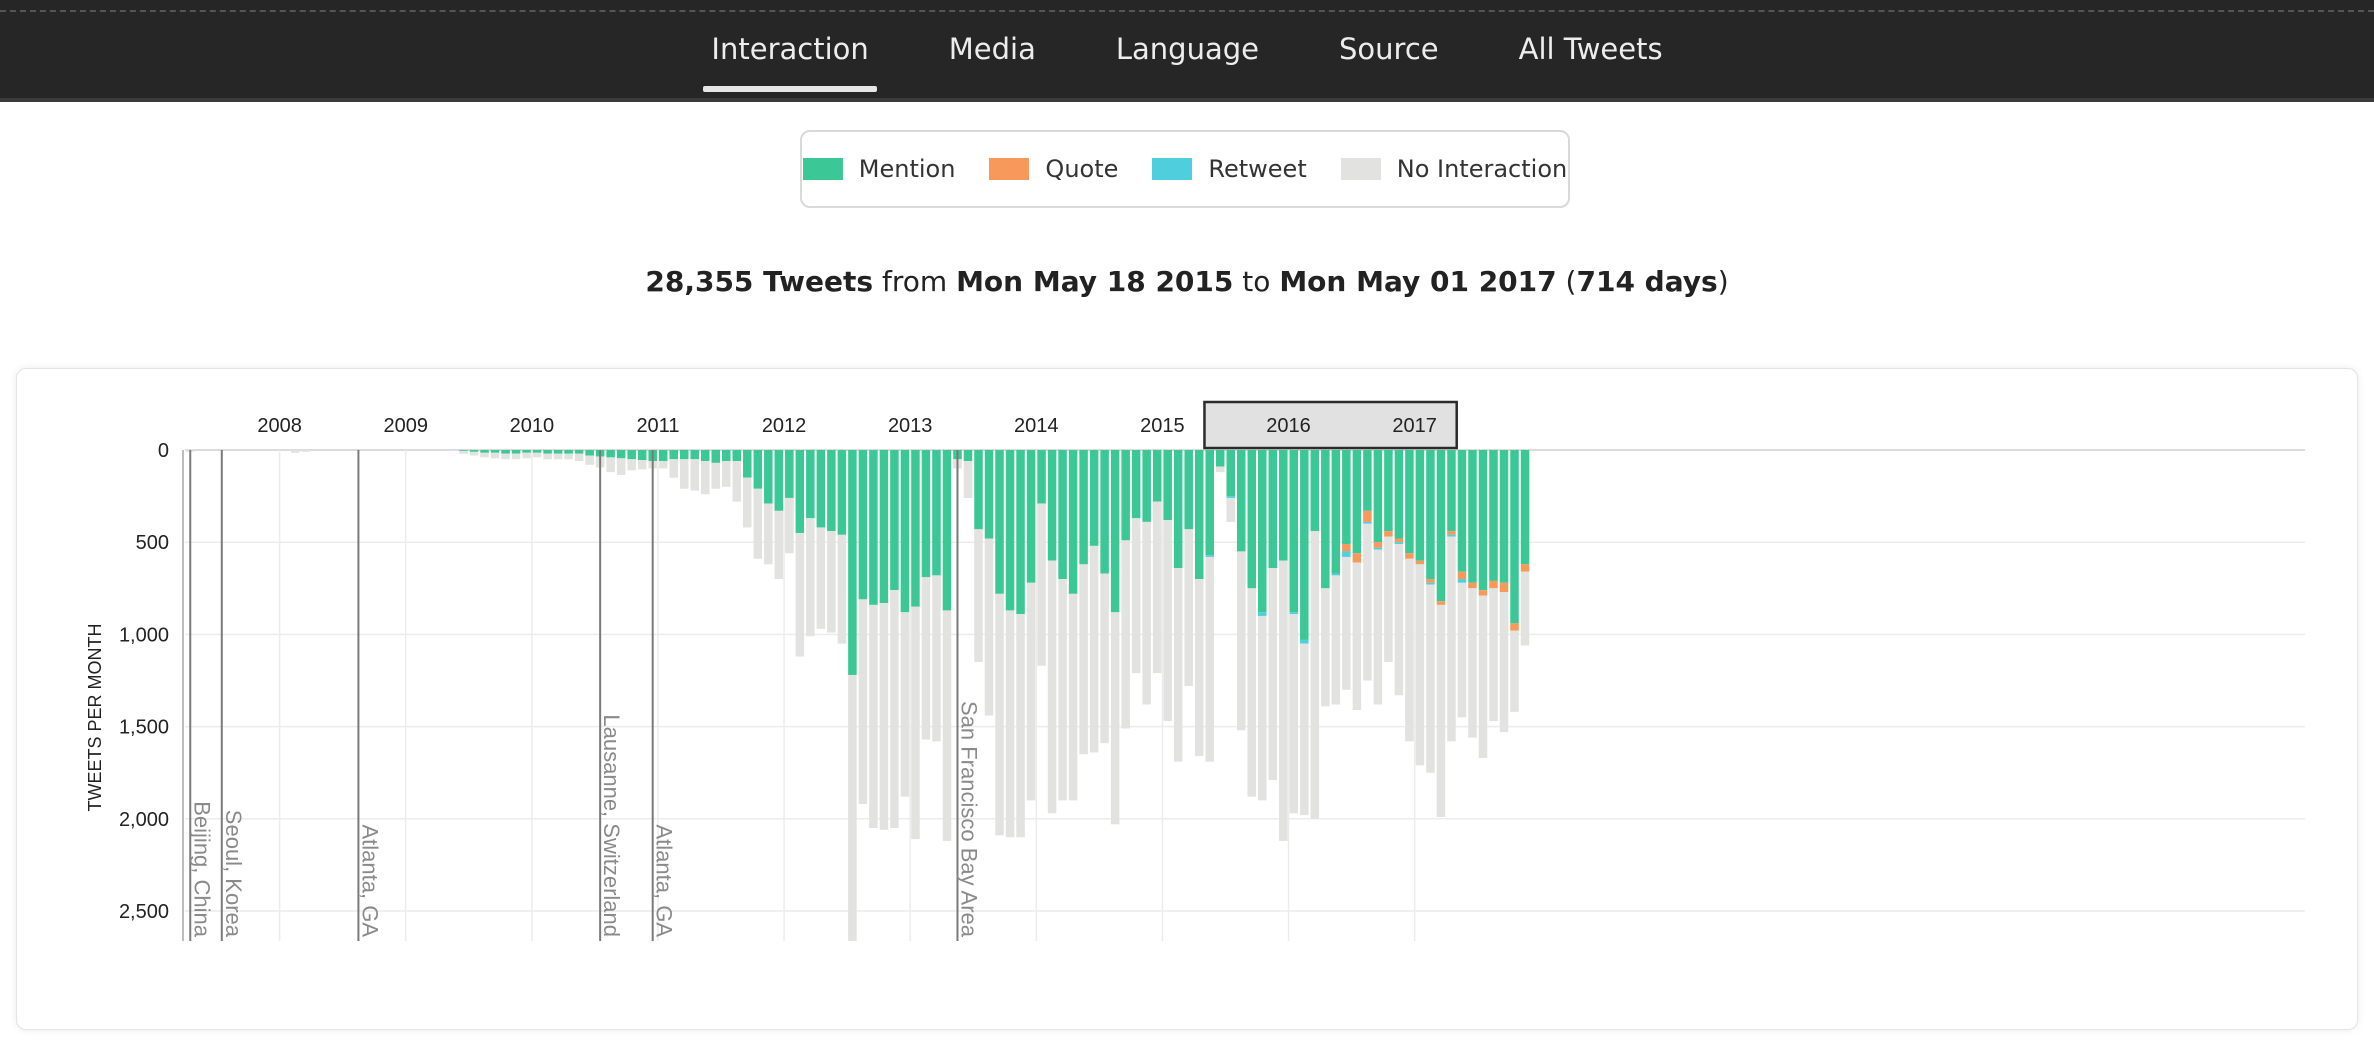 Image resolution: width=2374 pixels, height=1044 pixels. I want to click on brush-layer, so click(1330, 425).